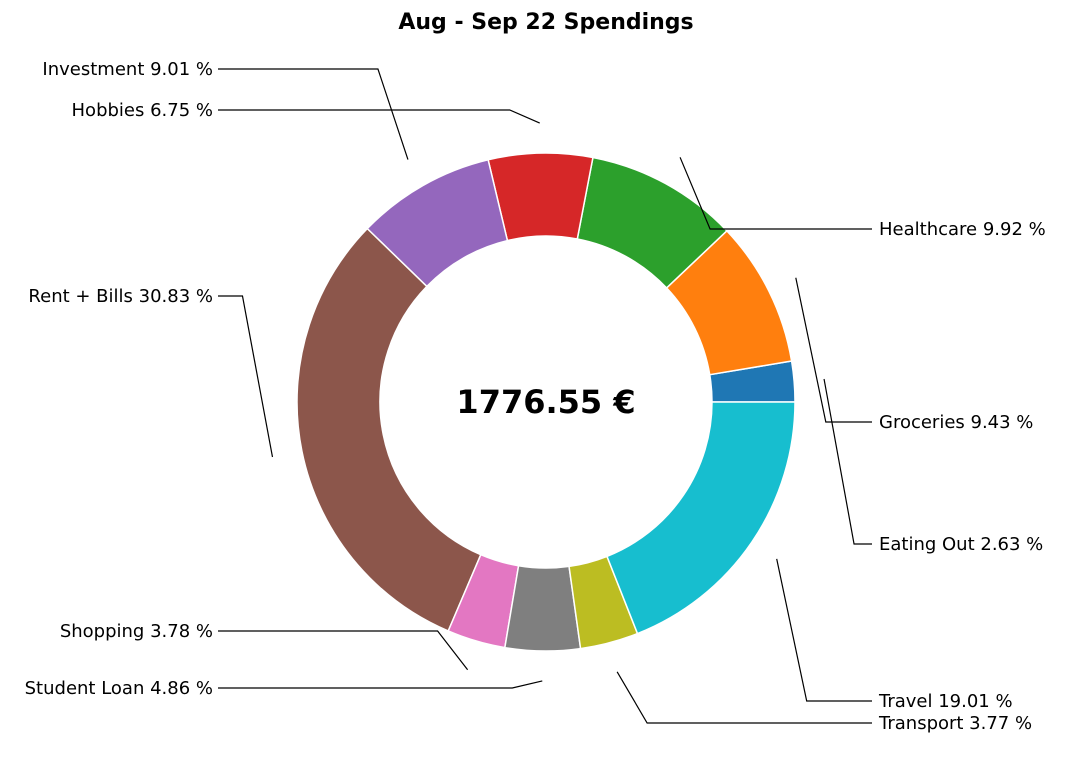 This screenshot has height=759, width=1072. I want to click on slice-travel, so click(701, 518).